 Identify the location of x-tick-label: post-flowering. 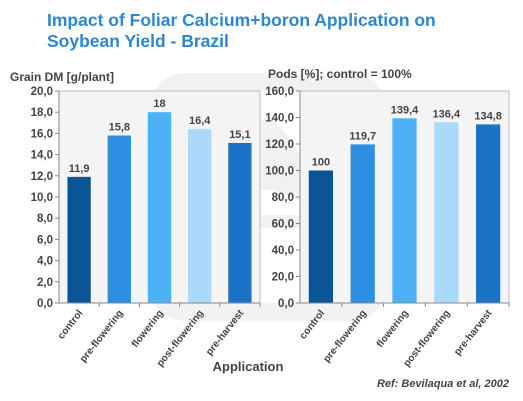
(427, 338).